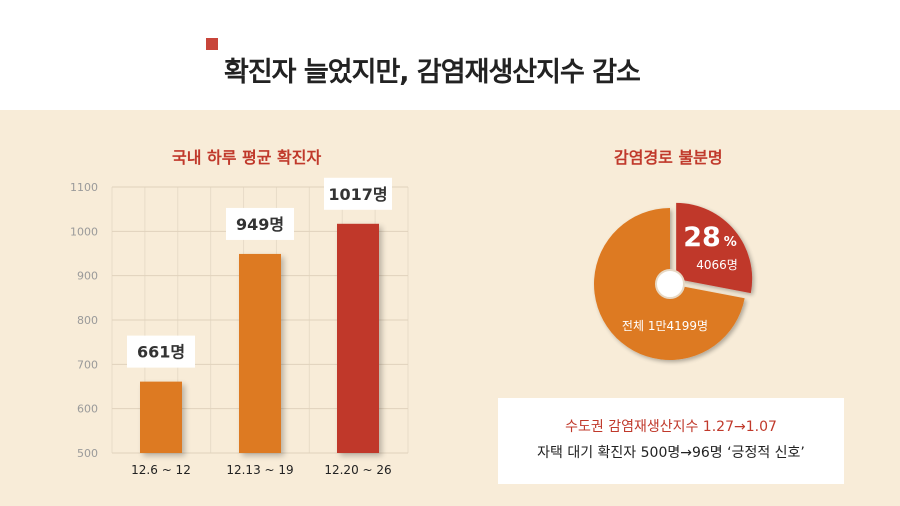 The height and width of the screenshot is (506, 900). What do you see at coordinates (247, 157) in the screenshot?
I see `bar-chart-title: 국내 하루 평균 확진자` at bounding box center [247, 157].